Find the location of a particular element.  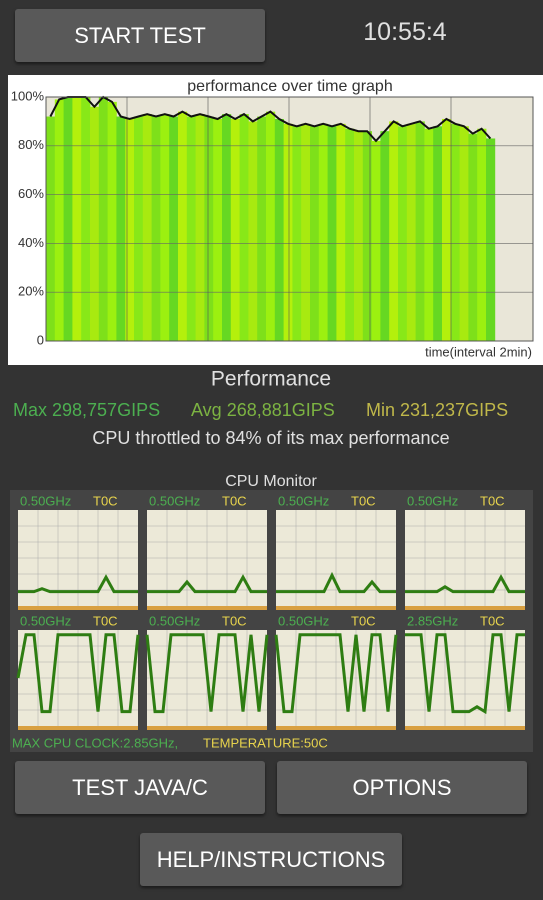

options-button: OPTIONS is located at coordinates (402, 787).